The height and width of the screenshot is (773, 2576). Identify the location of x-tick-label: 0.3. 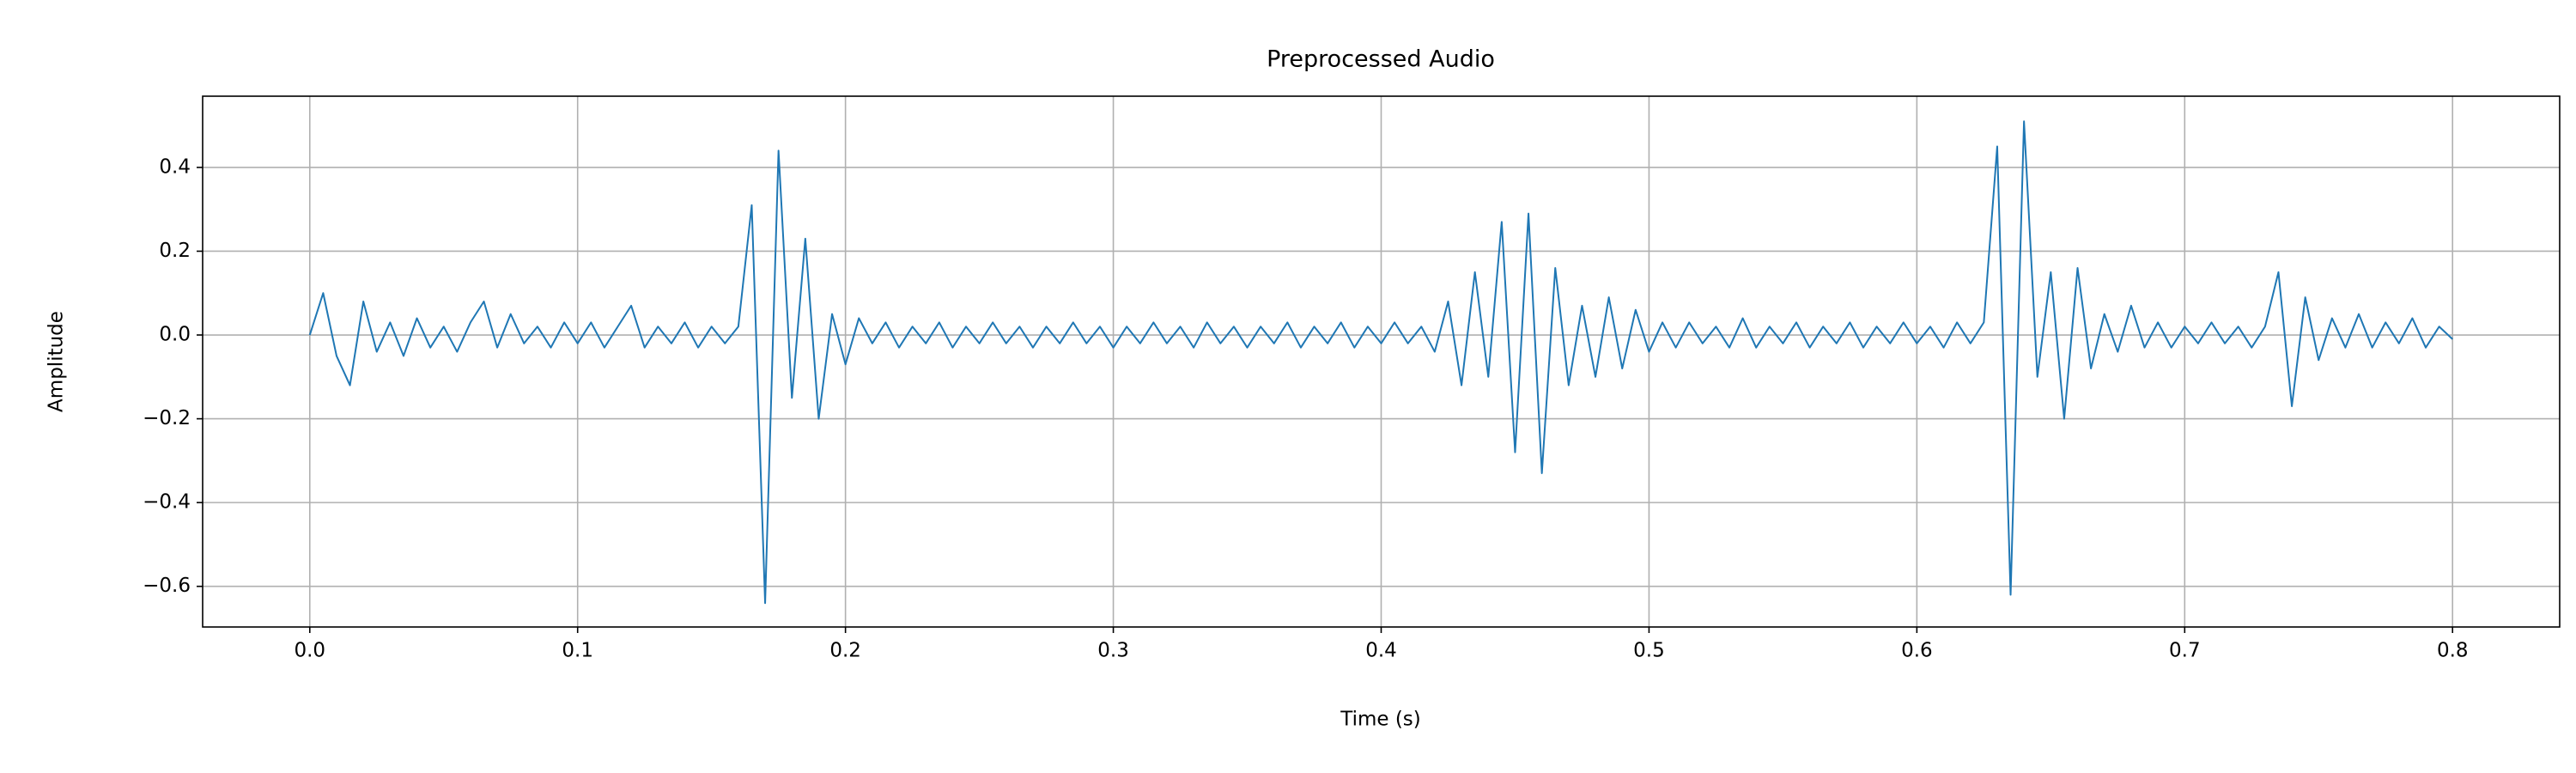
(1113, 651).